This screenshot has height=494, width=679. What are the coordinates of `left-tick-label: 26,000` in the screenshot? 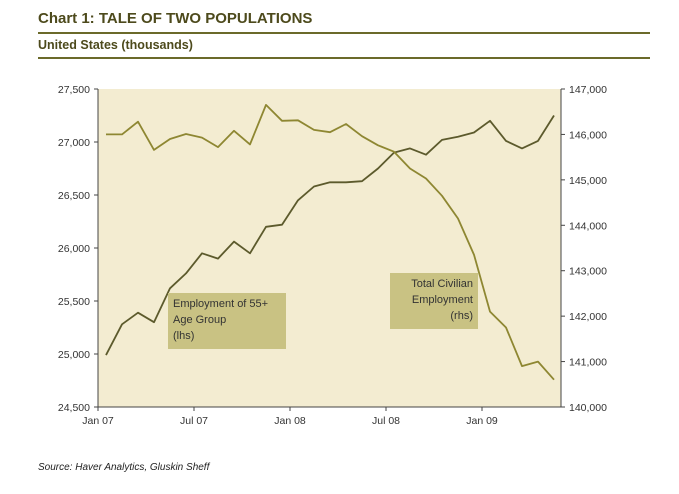 It's located at (74, 249).